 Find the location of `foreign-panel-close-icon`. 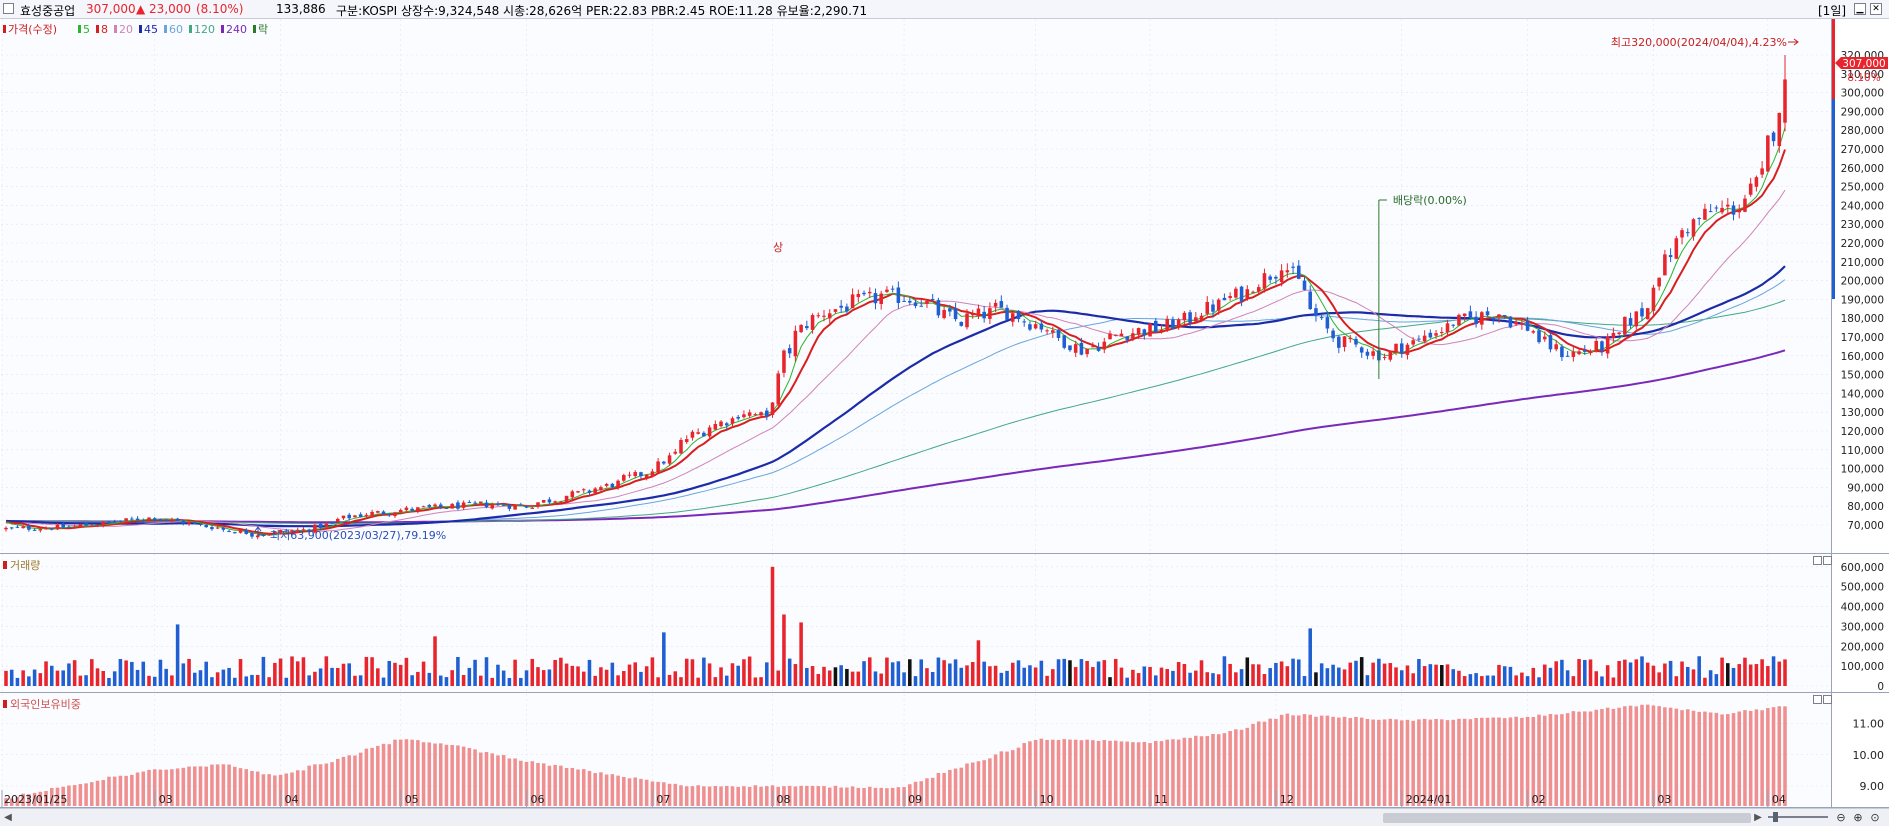

foreign-panel-close-icon is located at coordinates (1827, 699).